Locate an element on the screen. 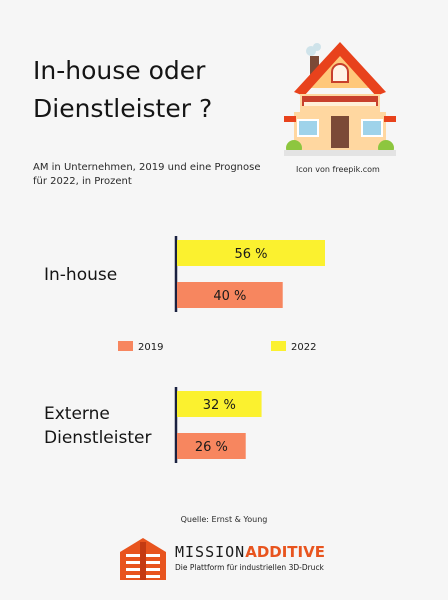  title-line-1: In-house oder is located at coordinates (119, 70).